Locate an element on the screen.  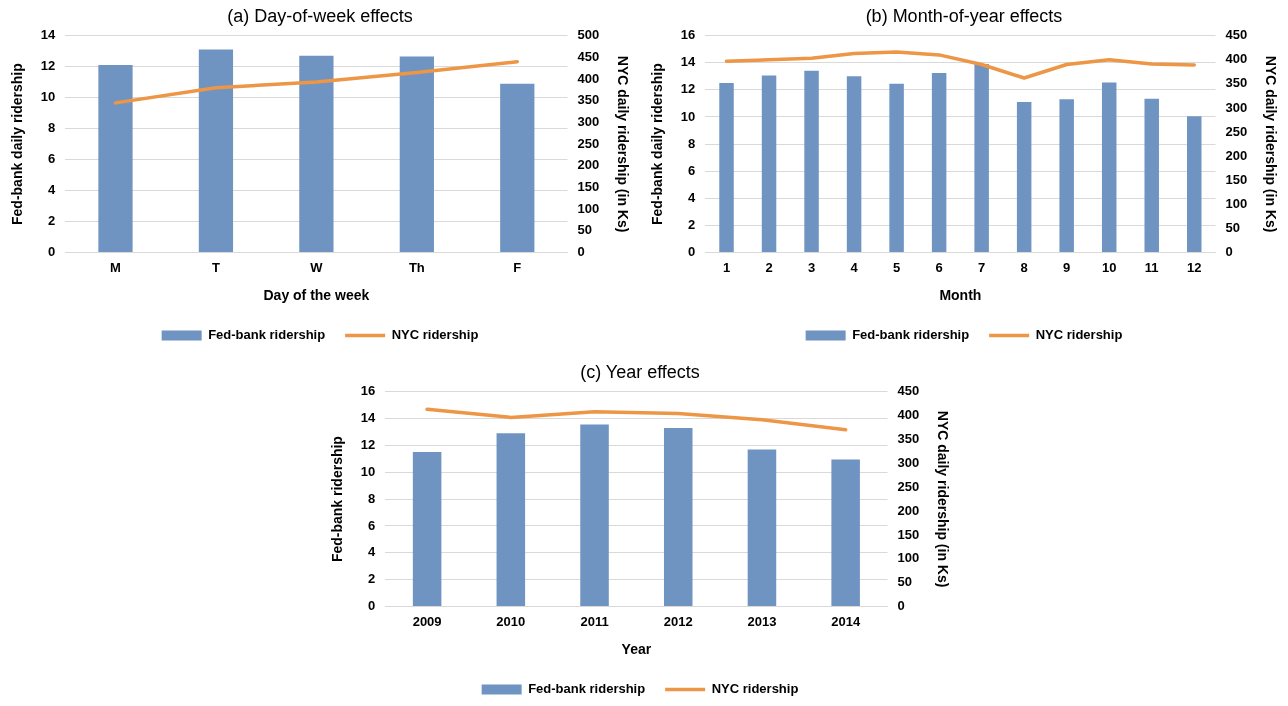
x-tick-label: 4 is located at coordinates (854, 267).